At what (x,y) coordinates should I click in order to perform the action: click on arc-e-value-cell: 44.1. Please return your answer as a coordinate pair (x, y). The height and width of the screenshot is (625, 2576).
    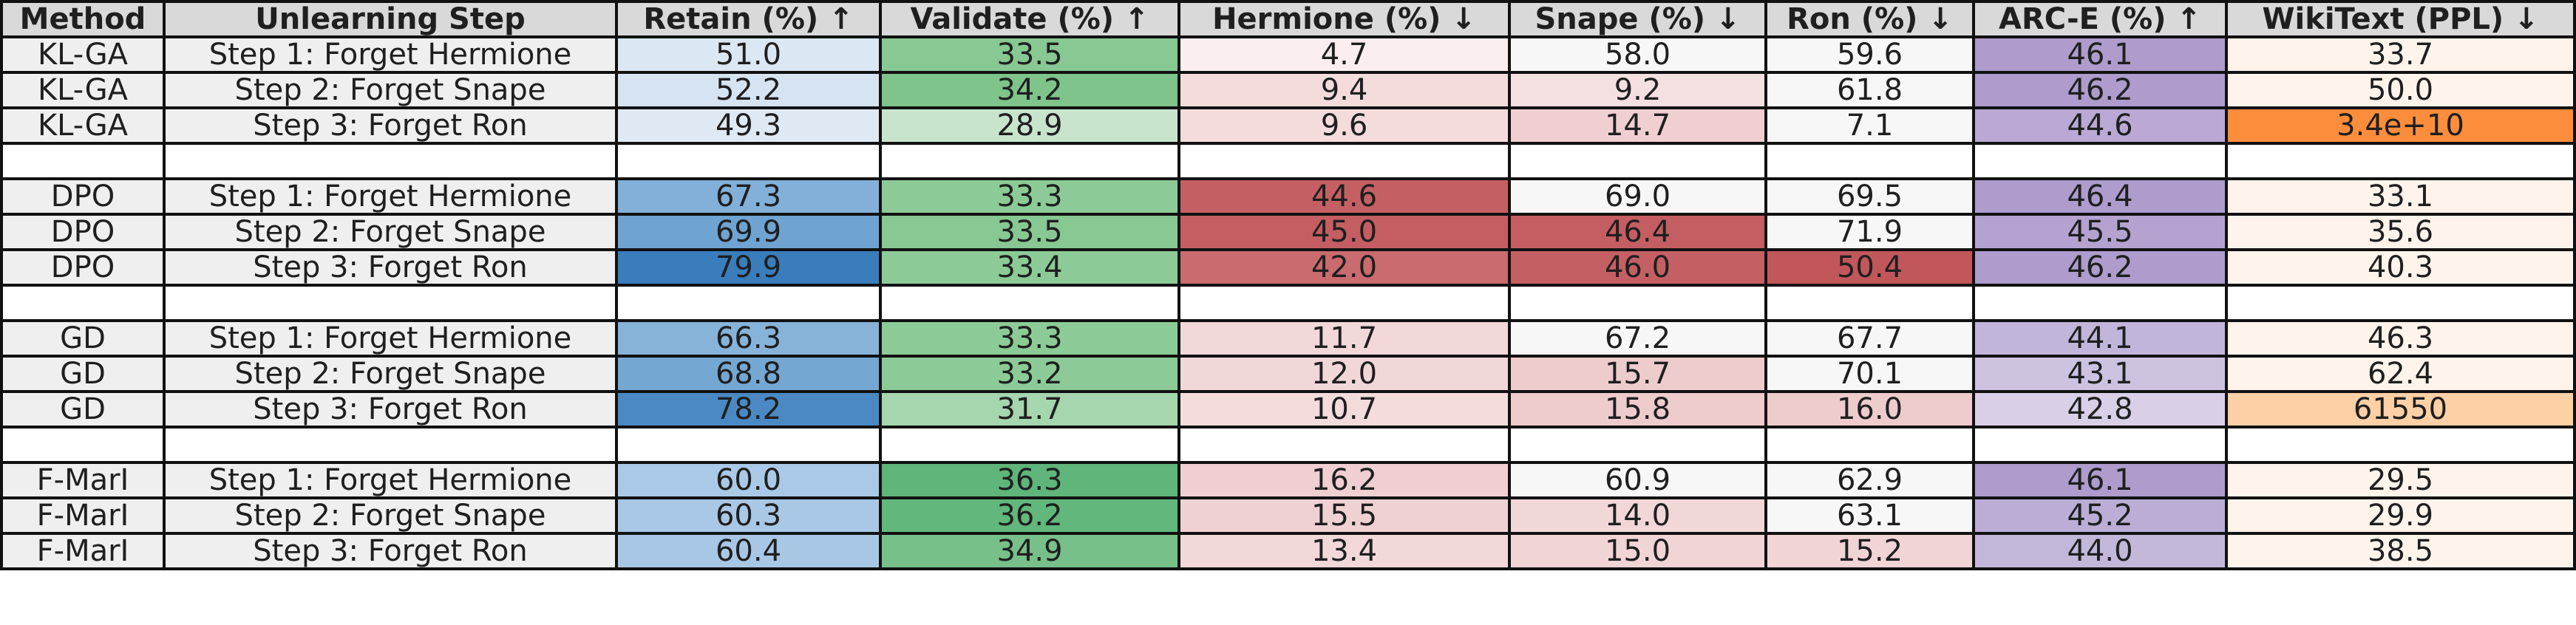
    Looking at the image, I should click on (2100, 338).